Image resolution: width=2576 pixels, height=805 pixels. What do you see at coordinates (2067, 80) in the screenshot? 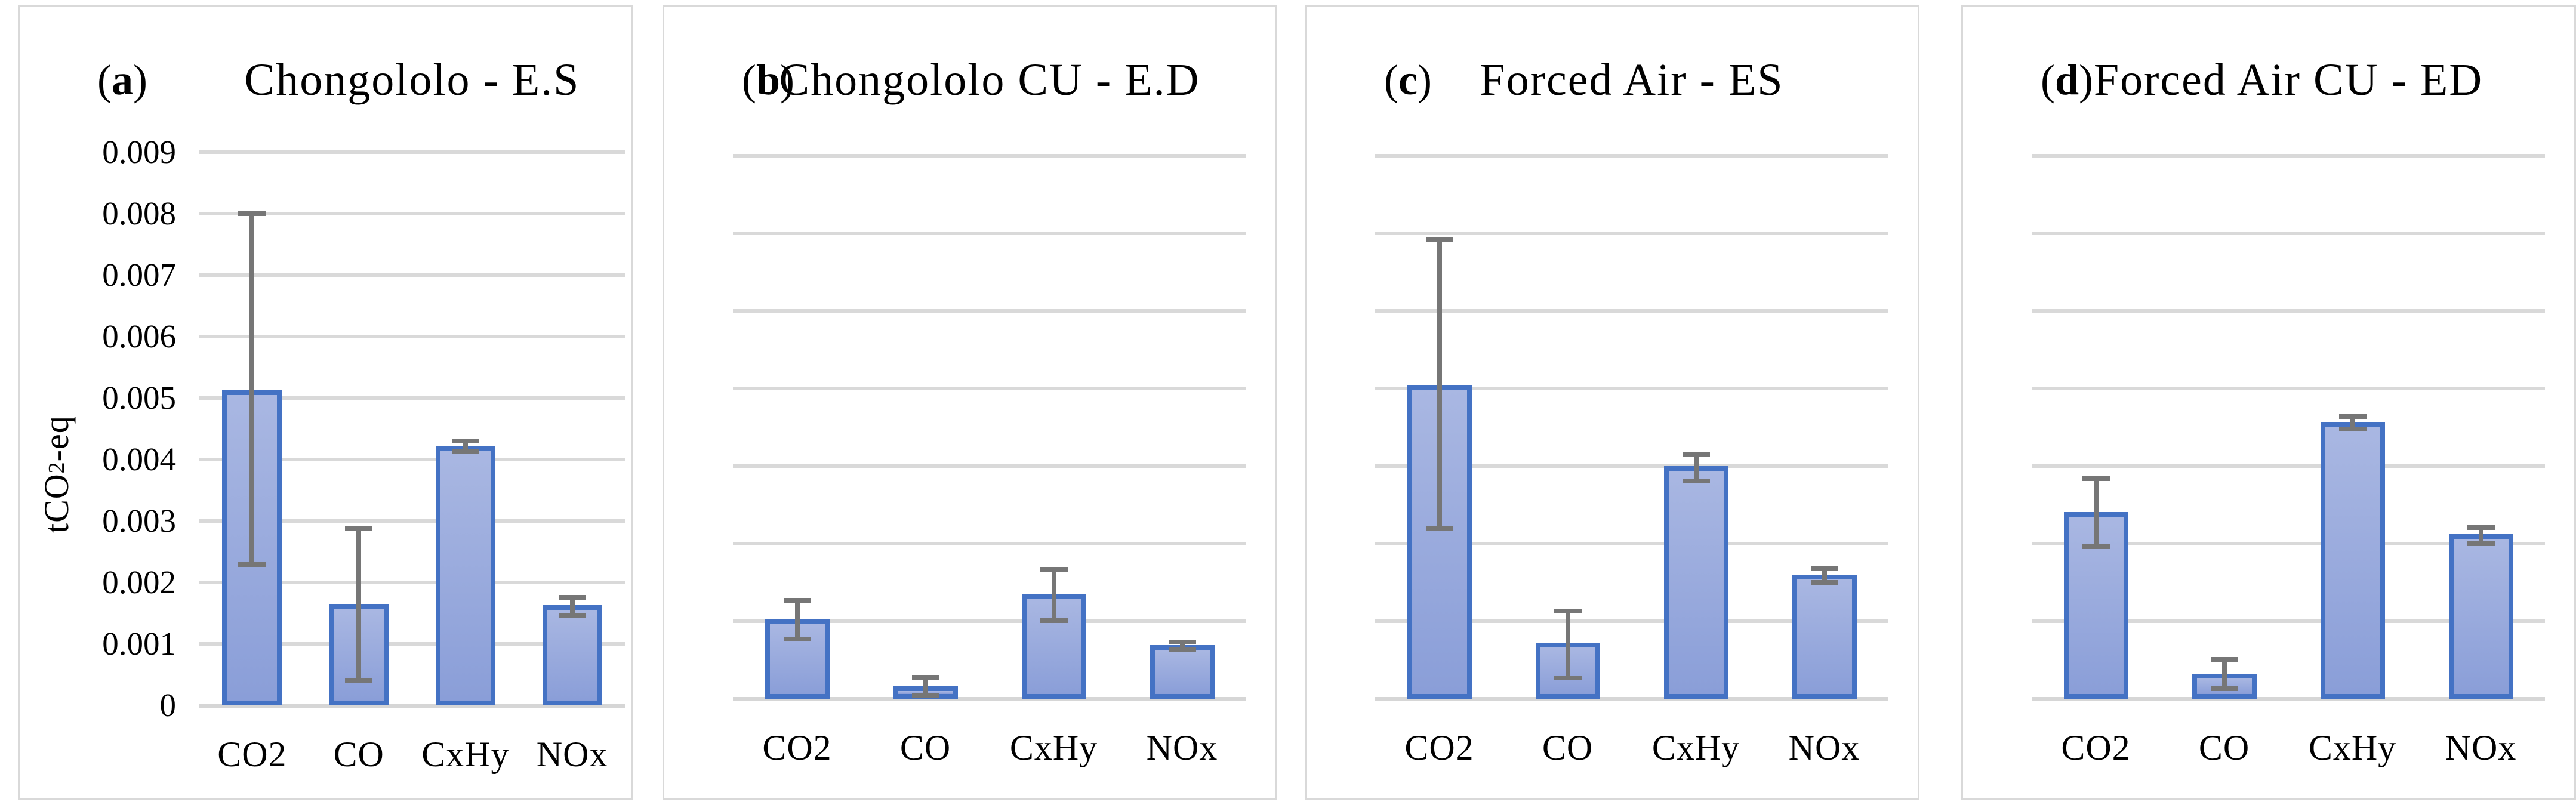
I see `panel-letter: (d)` at bounding box center [2067, 80].